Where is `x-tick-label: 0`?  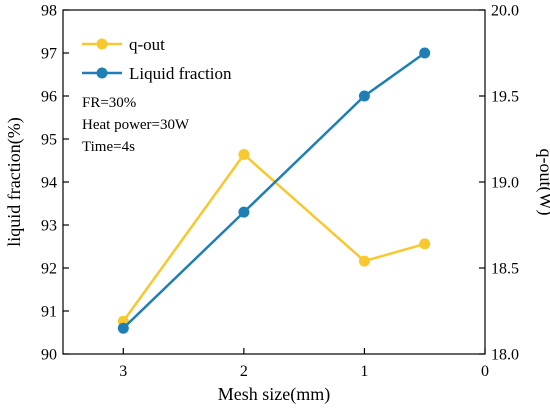
x-tick-label: 0 is located at coordinates (485, 371).